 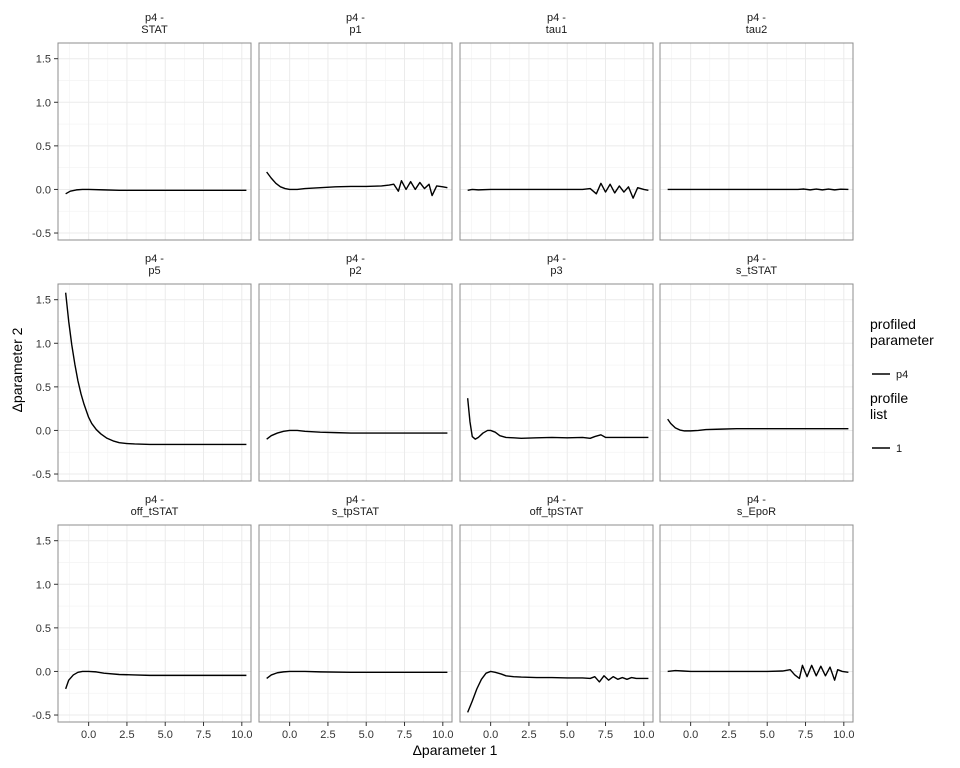 What do you see at coordinates (355, 30) in the screenshot?
I see `strip-label: p1` at bounding box center [355, 30].